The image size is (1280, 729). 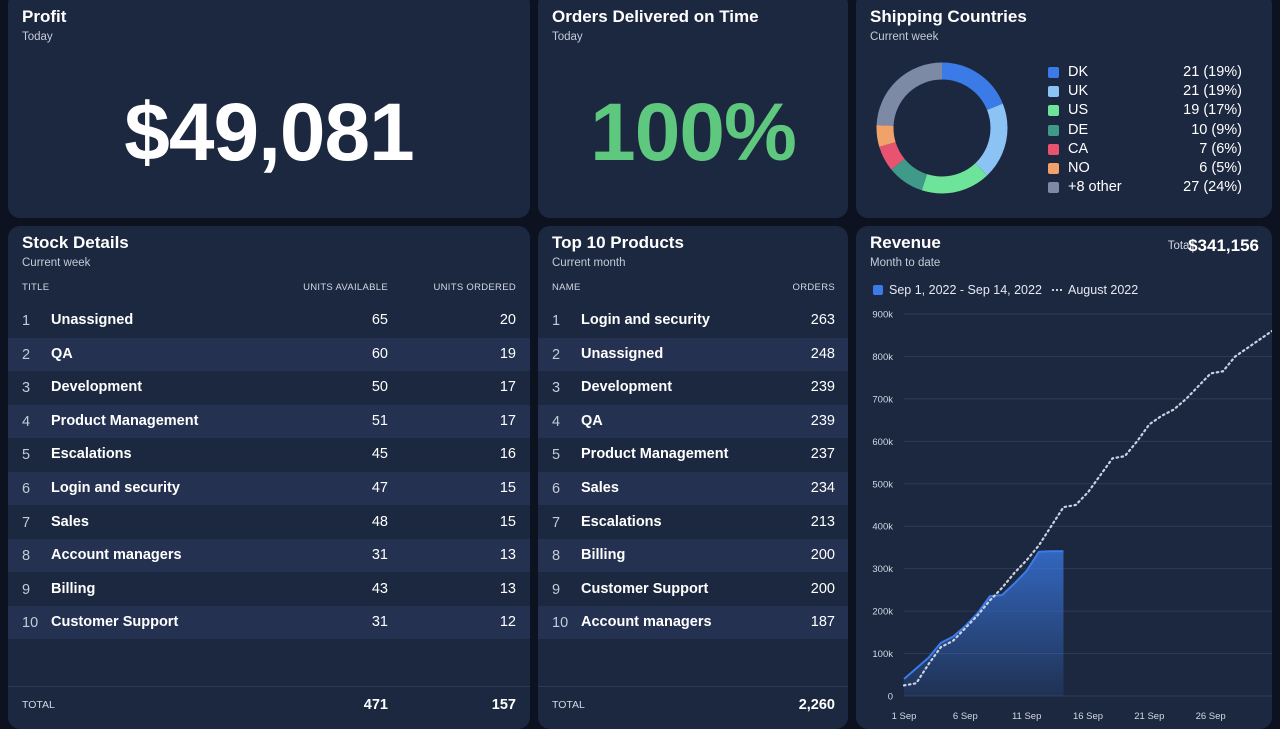 I want to click on table-row: 5 Product Management 237, so click(x=693, y=454).